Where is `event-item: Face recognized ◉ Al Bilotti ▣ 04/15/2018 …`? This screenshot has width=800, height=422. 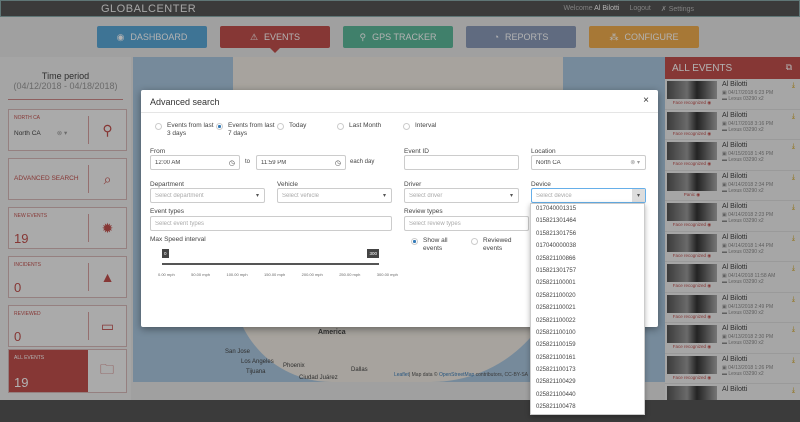
event-item: Face recognized ◉ Al Bilotti ▣ 04/15/2018 … is located at coordinates (732, 155).